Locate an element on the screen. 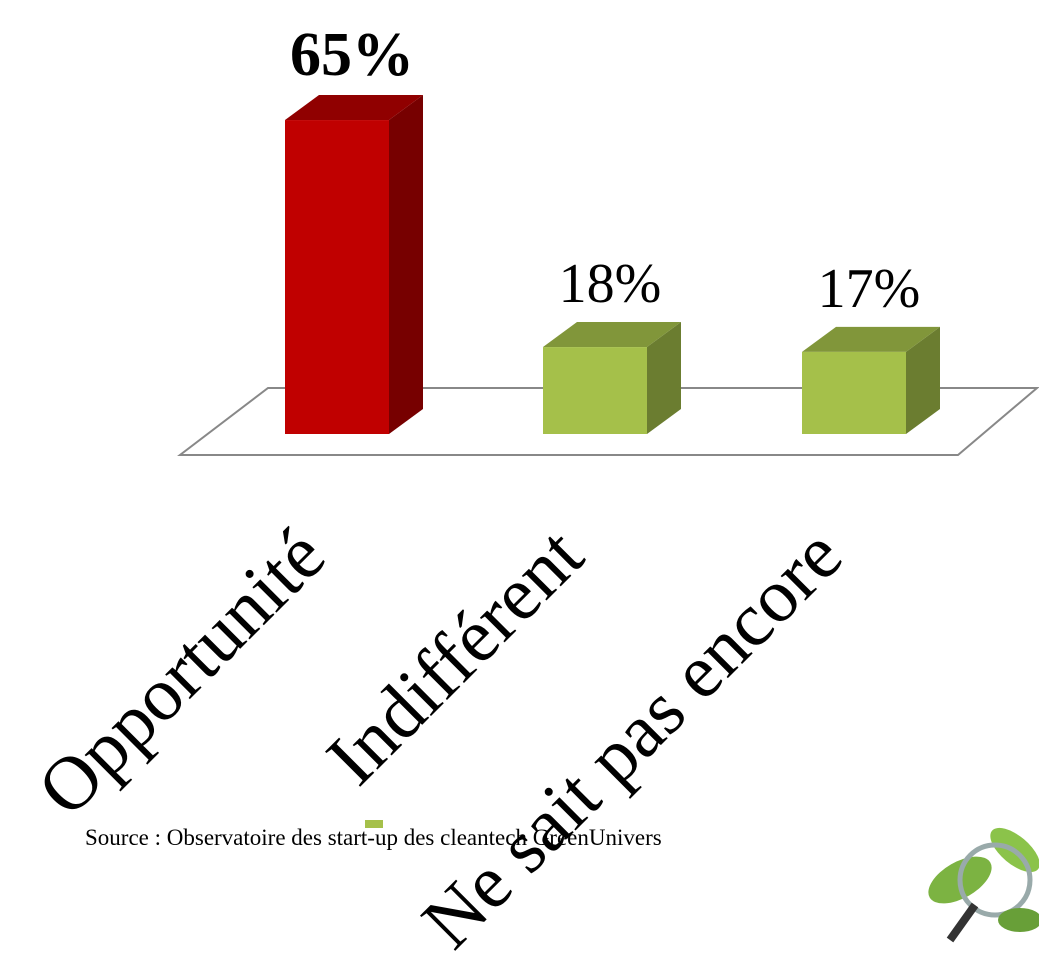 Image resolution: width=1039 pixels, height=966 pixels. decoration is located at coordinates (702, 881).